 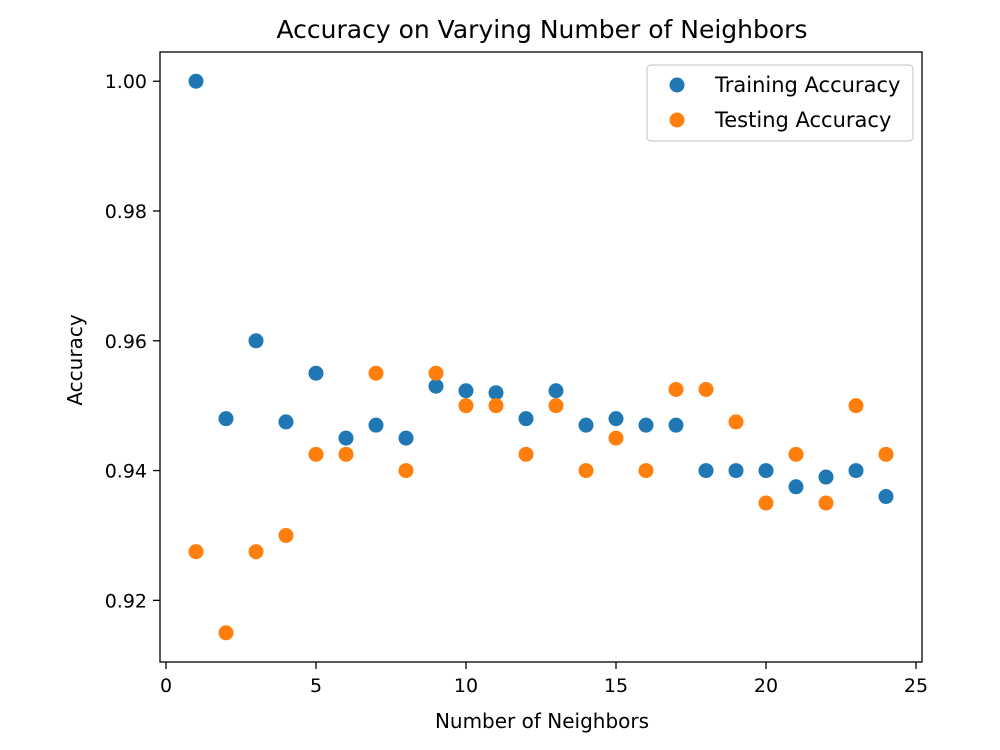 I want to click on x-tick-label: 0, so click(x=166, y=686).